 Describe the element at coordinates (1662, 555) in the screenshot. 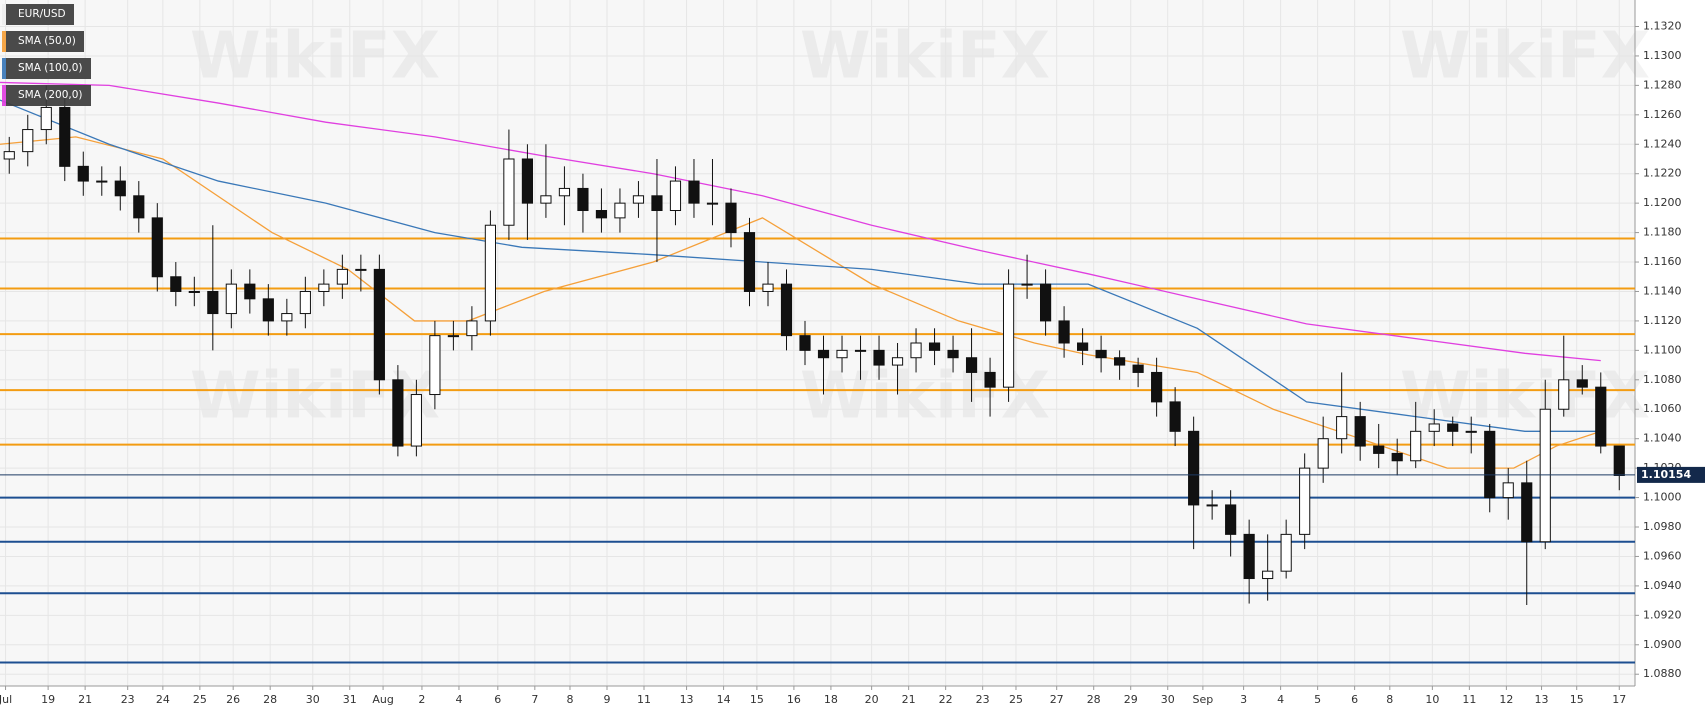

I see `y-tick-label: 1.0960` at that location.